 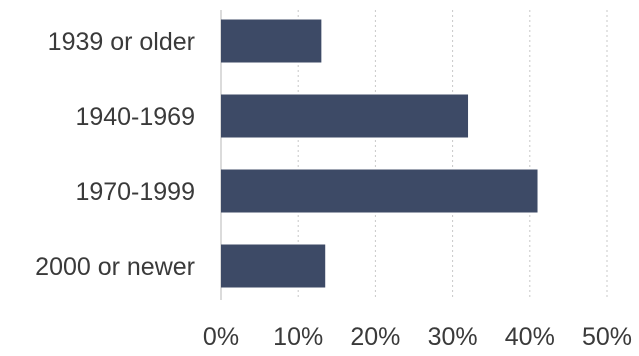 What do you see at coordinates (121, 42) in the screenshot?
I see `category-label: 1939 or older` at bounding box center [121, 42].